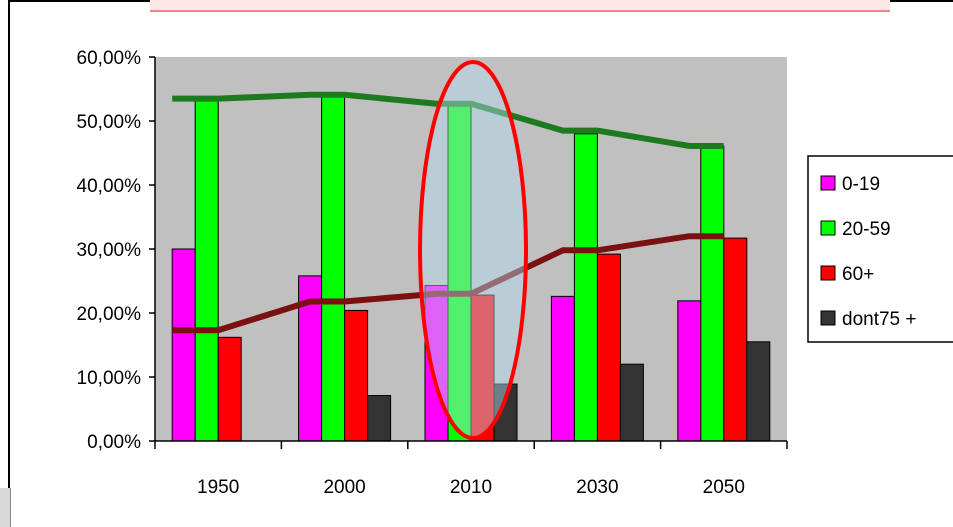  Describe the element at coordinates (608, 347) in the screenshot. I see `bar-60--2030` at that location.